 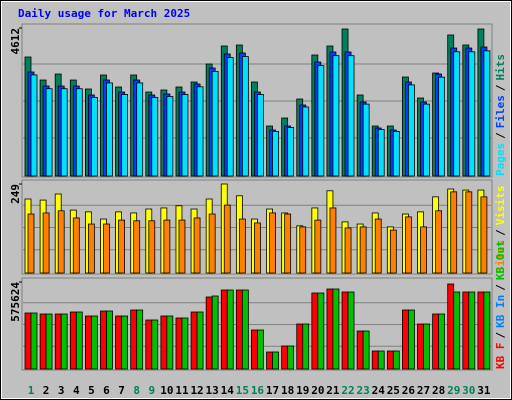 What do you see at coordinates (104, 13) in the screenshot?
I see `chart-title: Daily usage for March 2025` at bounding box center [104, 13].